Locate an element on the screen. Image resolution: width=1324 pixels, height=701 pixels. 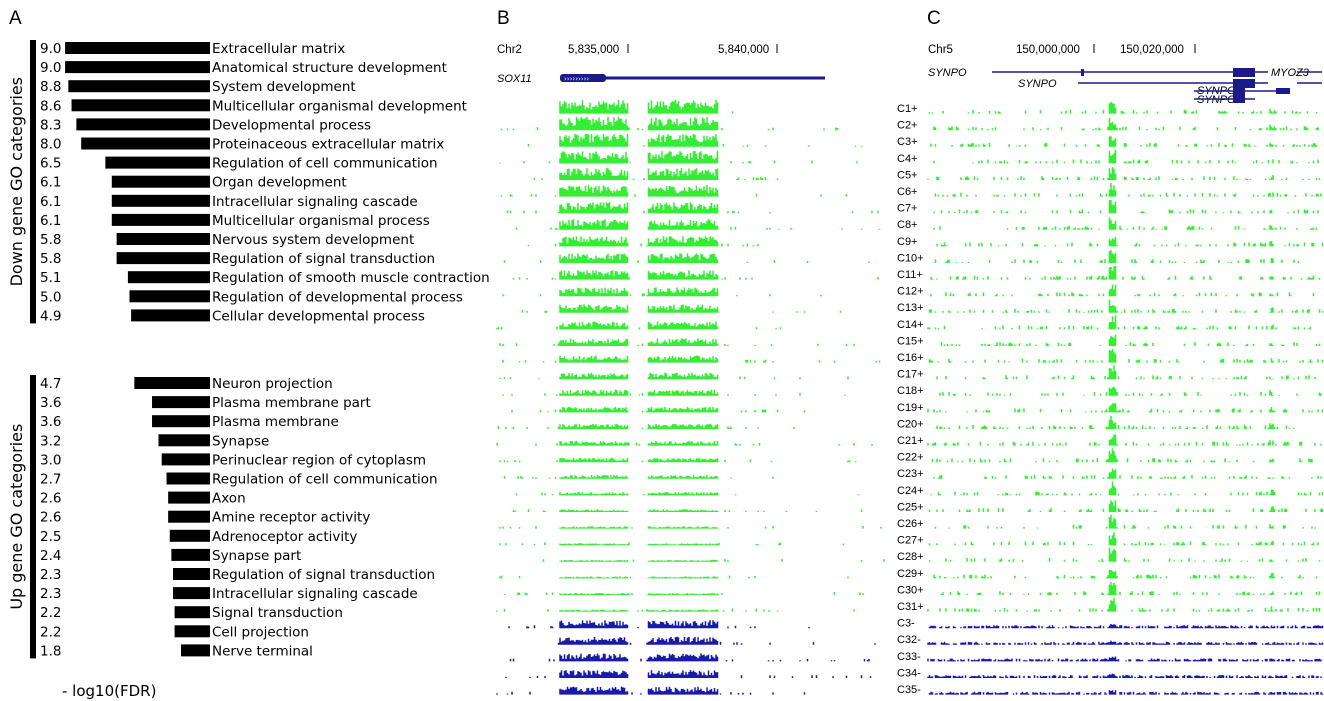
value-label: 2.4 is located at coordinates (50, 556).